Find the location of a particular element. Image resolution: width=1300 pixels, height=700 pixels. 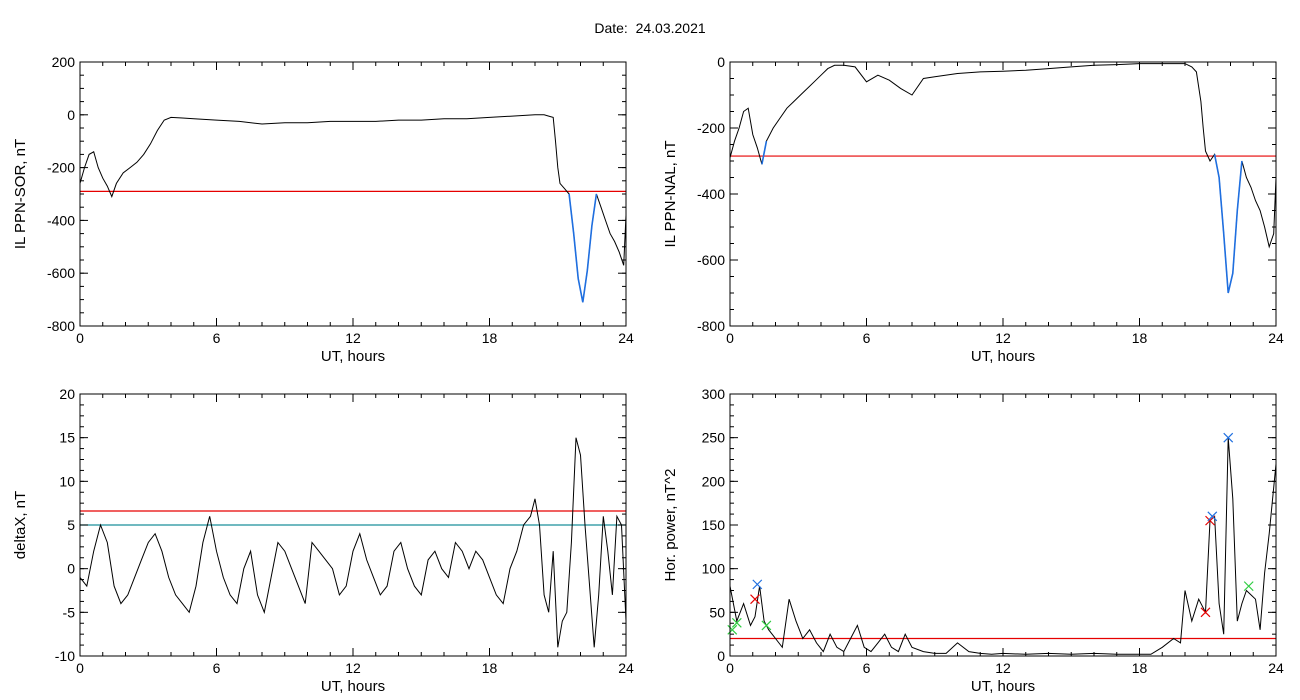

y-tick-label: 250 is located at coordinates (714, 438).